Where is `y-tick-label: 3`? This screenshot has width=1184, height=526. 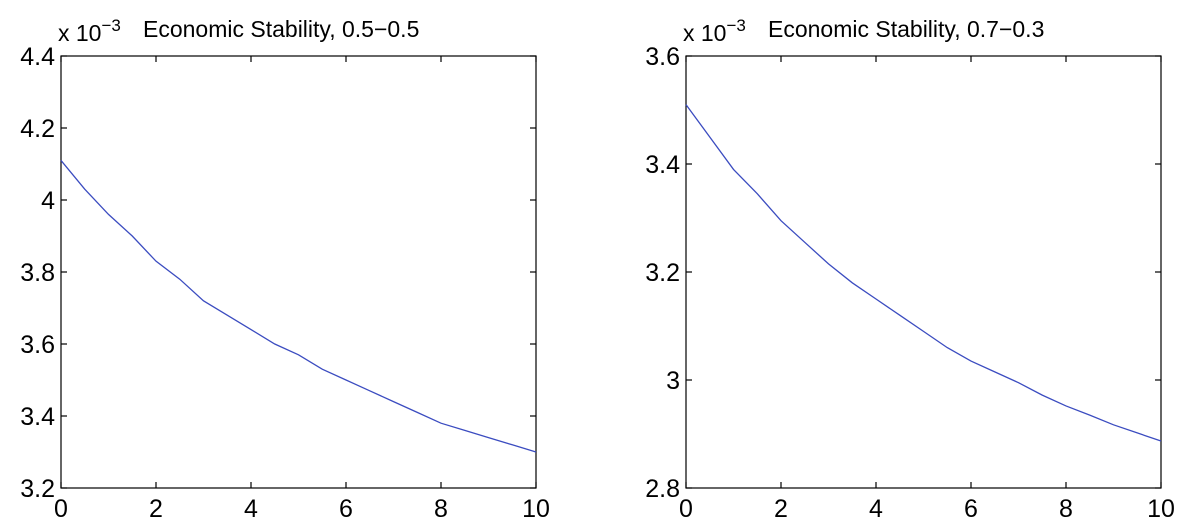
y-tick-label: 3 is located at coordinates (673, 381).